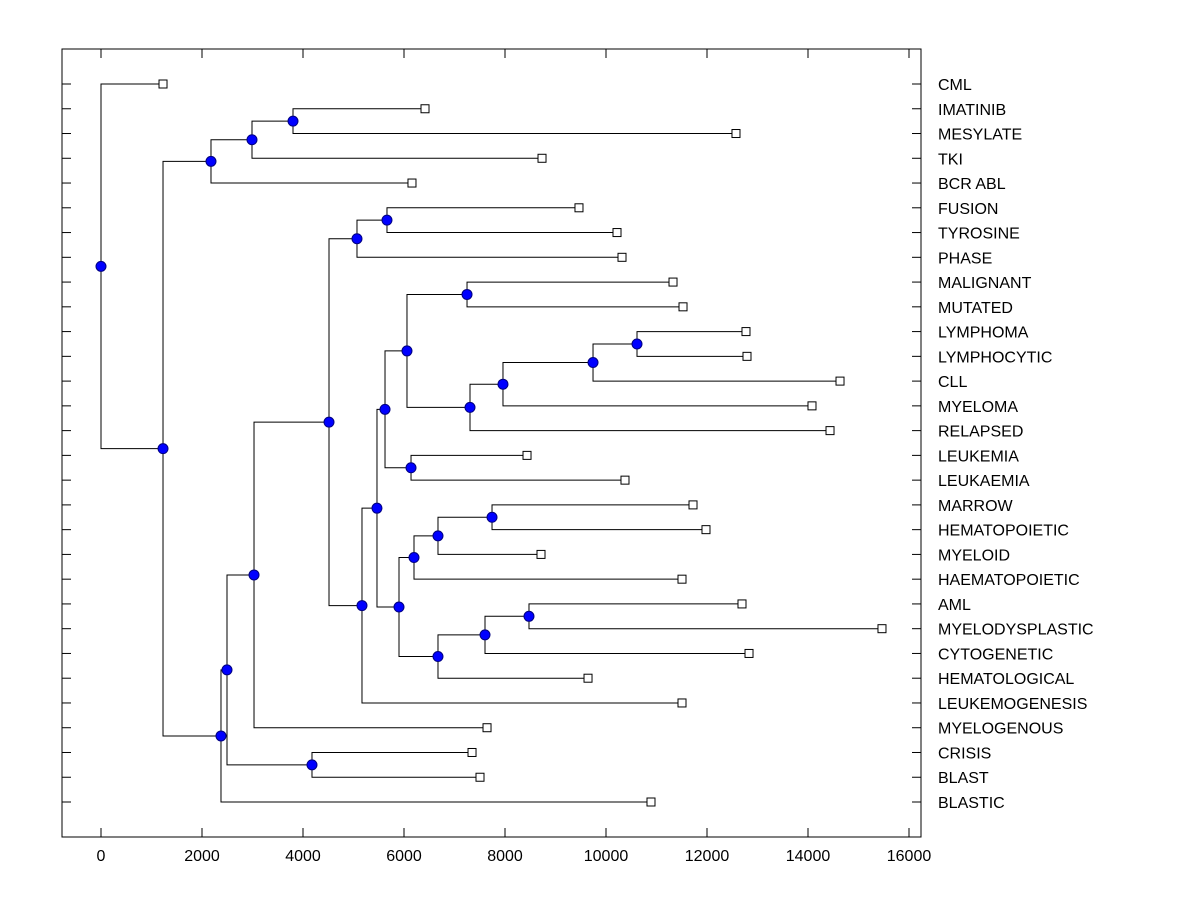  Describe the element at coordinates (598, 517) in the screenshot. I see `branch-Z` at that location.